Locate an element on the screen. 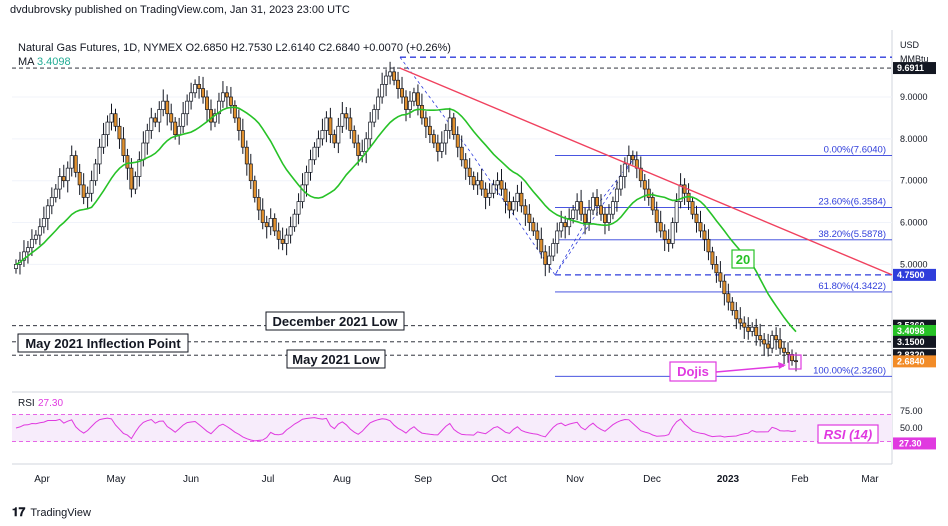 The image size is (948, 526). ma-value: 3.4098 is located at coordinates (53, 62).